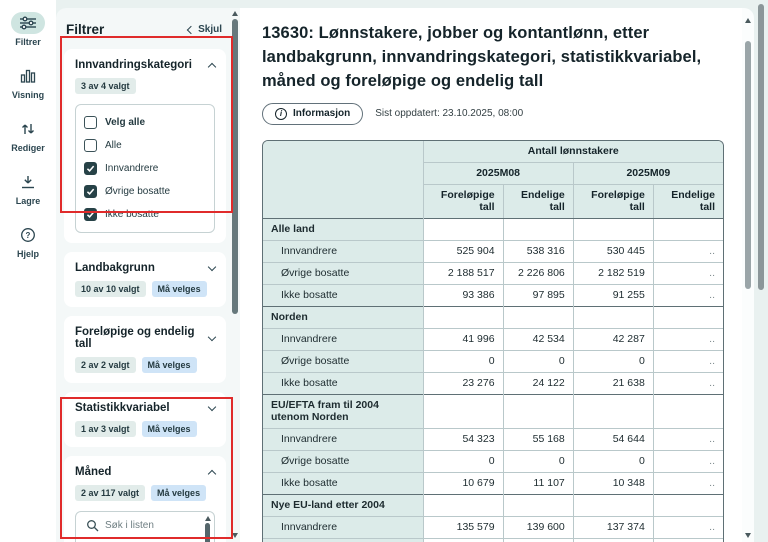 The image size is (768, 542). What do you see at coordinates (28, 241) in the screenshot?
I see `rail-item-hjelp: ? Hjelp` at bounding box center [28, 241].